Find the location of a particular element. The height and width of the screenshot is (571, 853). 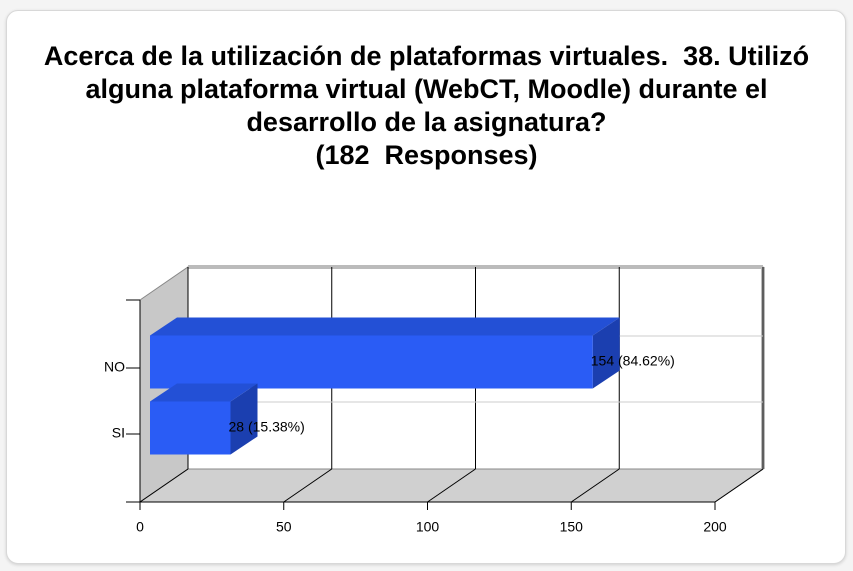

x-tick-label: 100 is located at coordinates (428, 527).